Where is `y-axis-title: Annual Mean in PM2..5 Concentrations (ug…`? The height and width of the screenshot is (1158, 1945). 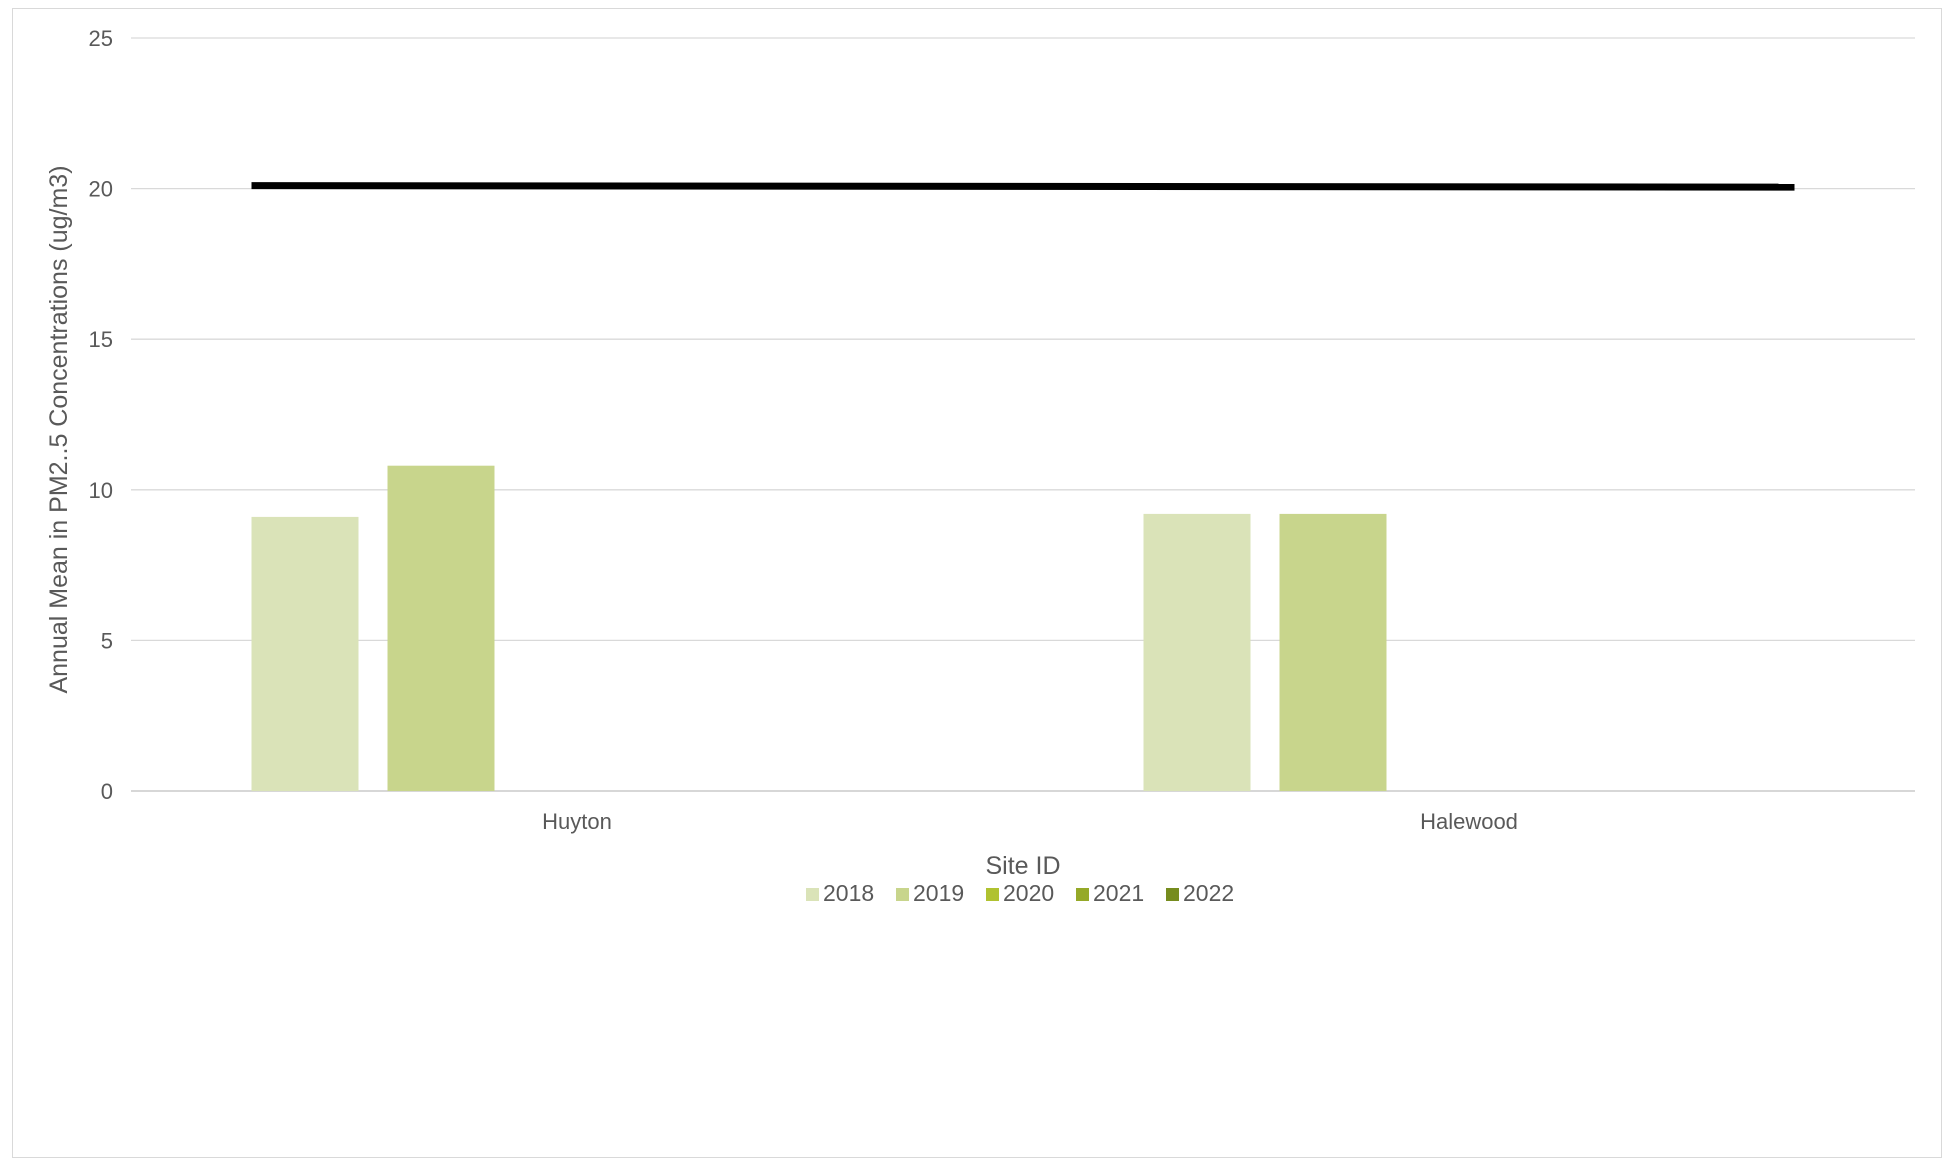
y-axis-title: Annual Mean in PM2..5 Concentrations (ug… is located at coordinates (59, 429).